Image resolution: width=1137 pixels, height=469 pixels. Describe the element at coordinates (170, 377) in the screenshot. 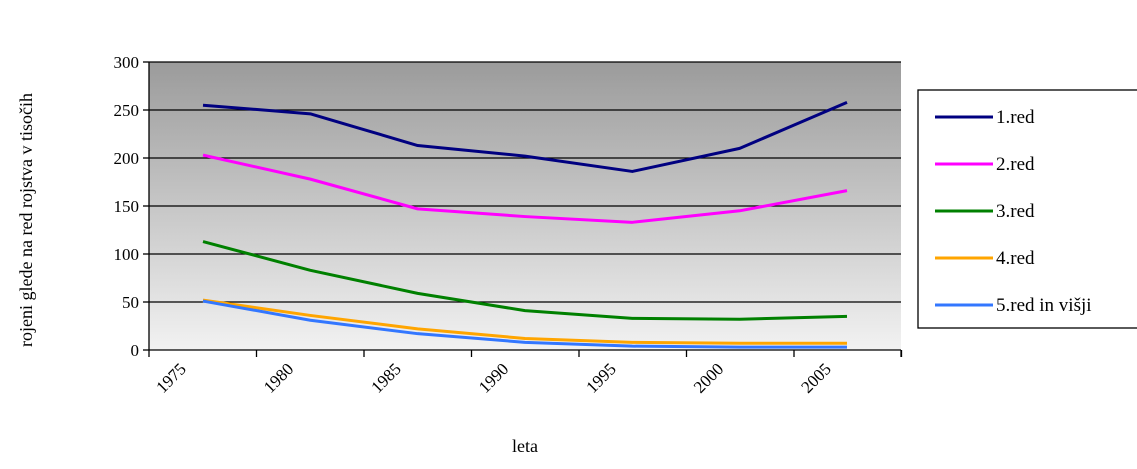

I see `x-tick-label: 1975` at that location.